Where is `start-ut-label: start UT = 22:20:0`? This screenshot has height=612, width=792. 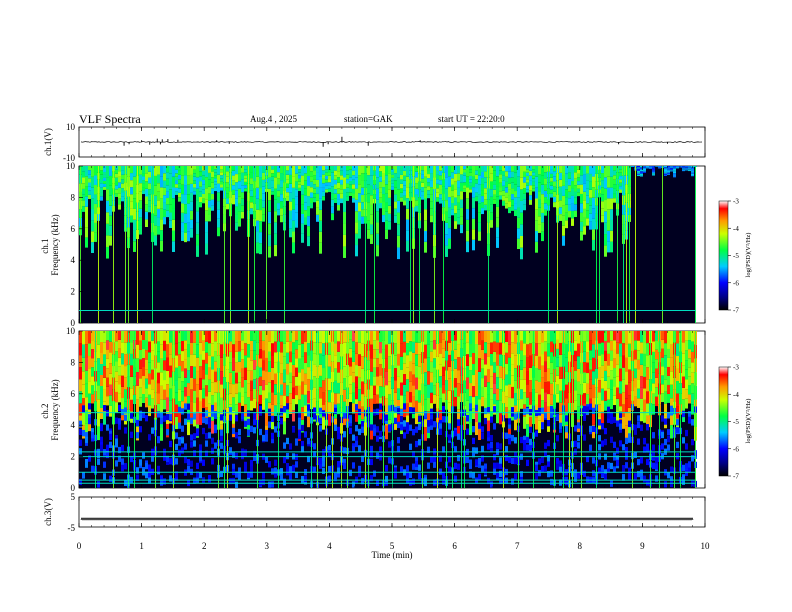 start-ut-label: start UT = 22:20:0 is located at coordinates (471, 119).